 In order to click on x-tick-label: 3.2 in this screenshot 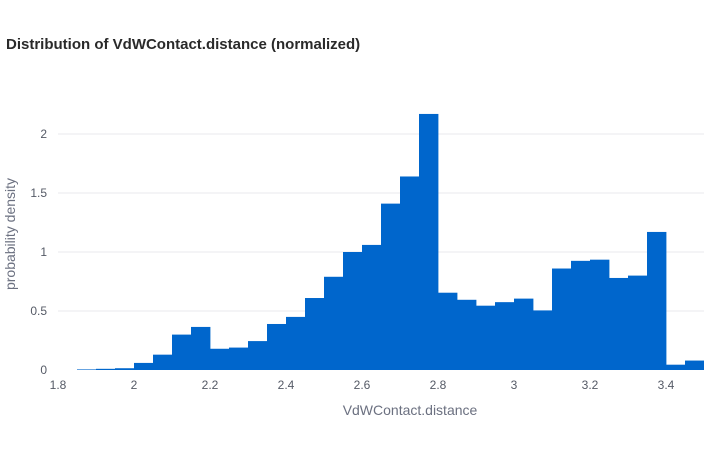, I will do `click(590, 385)`.